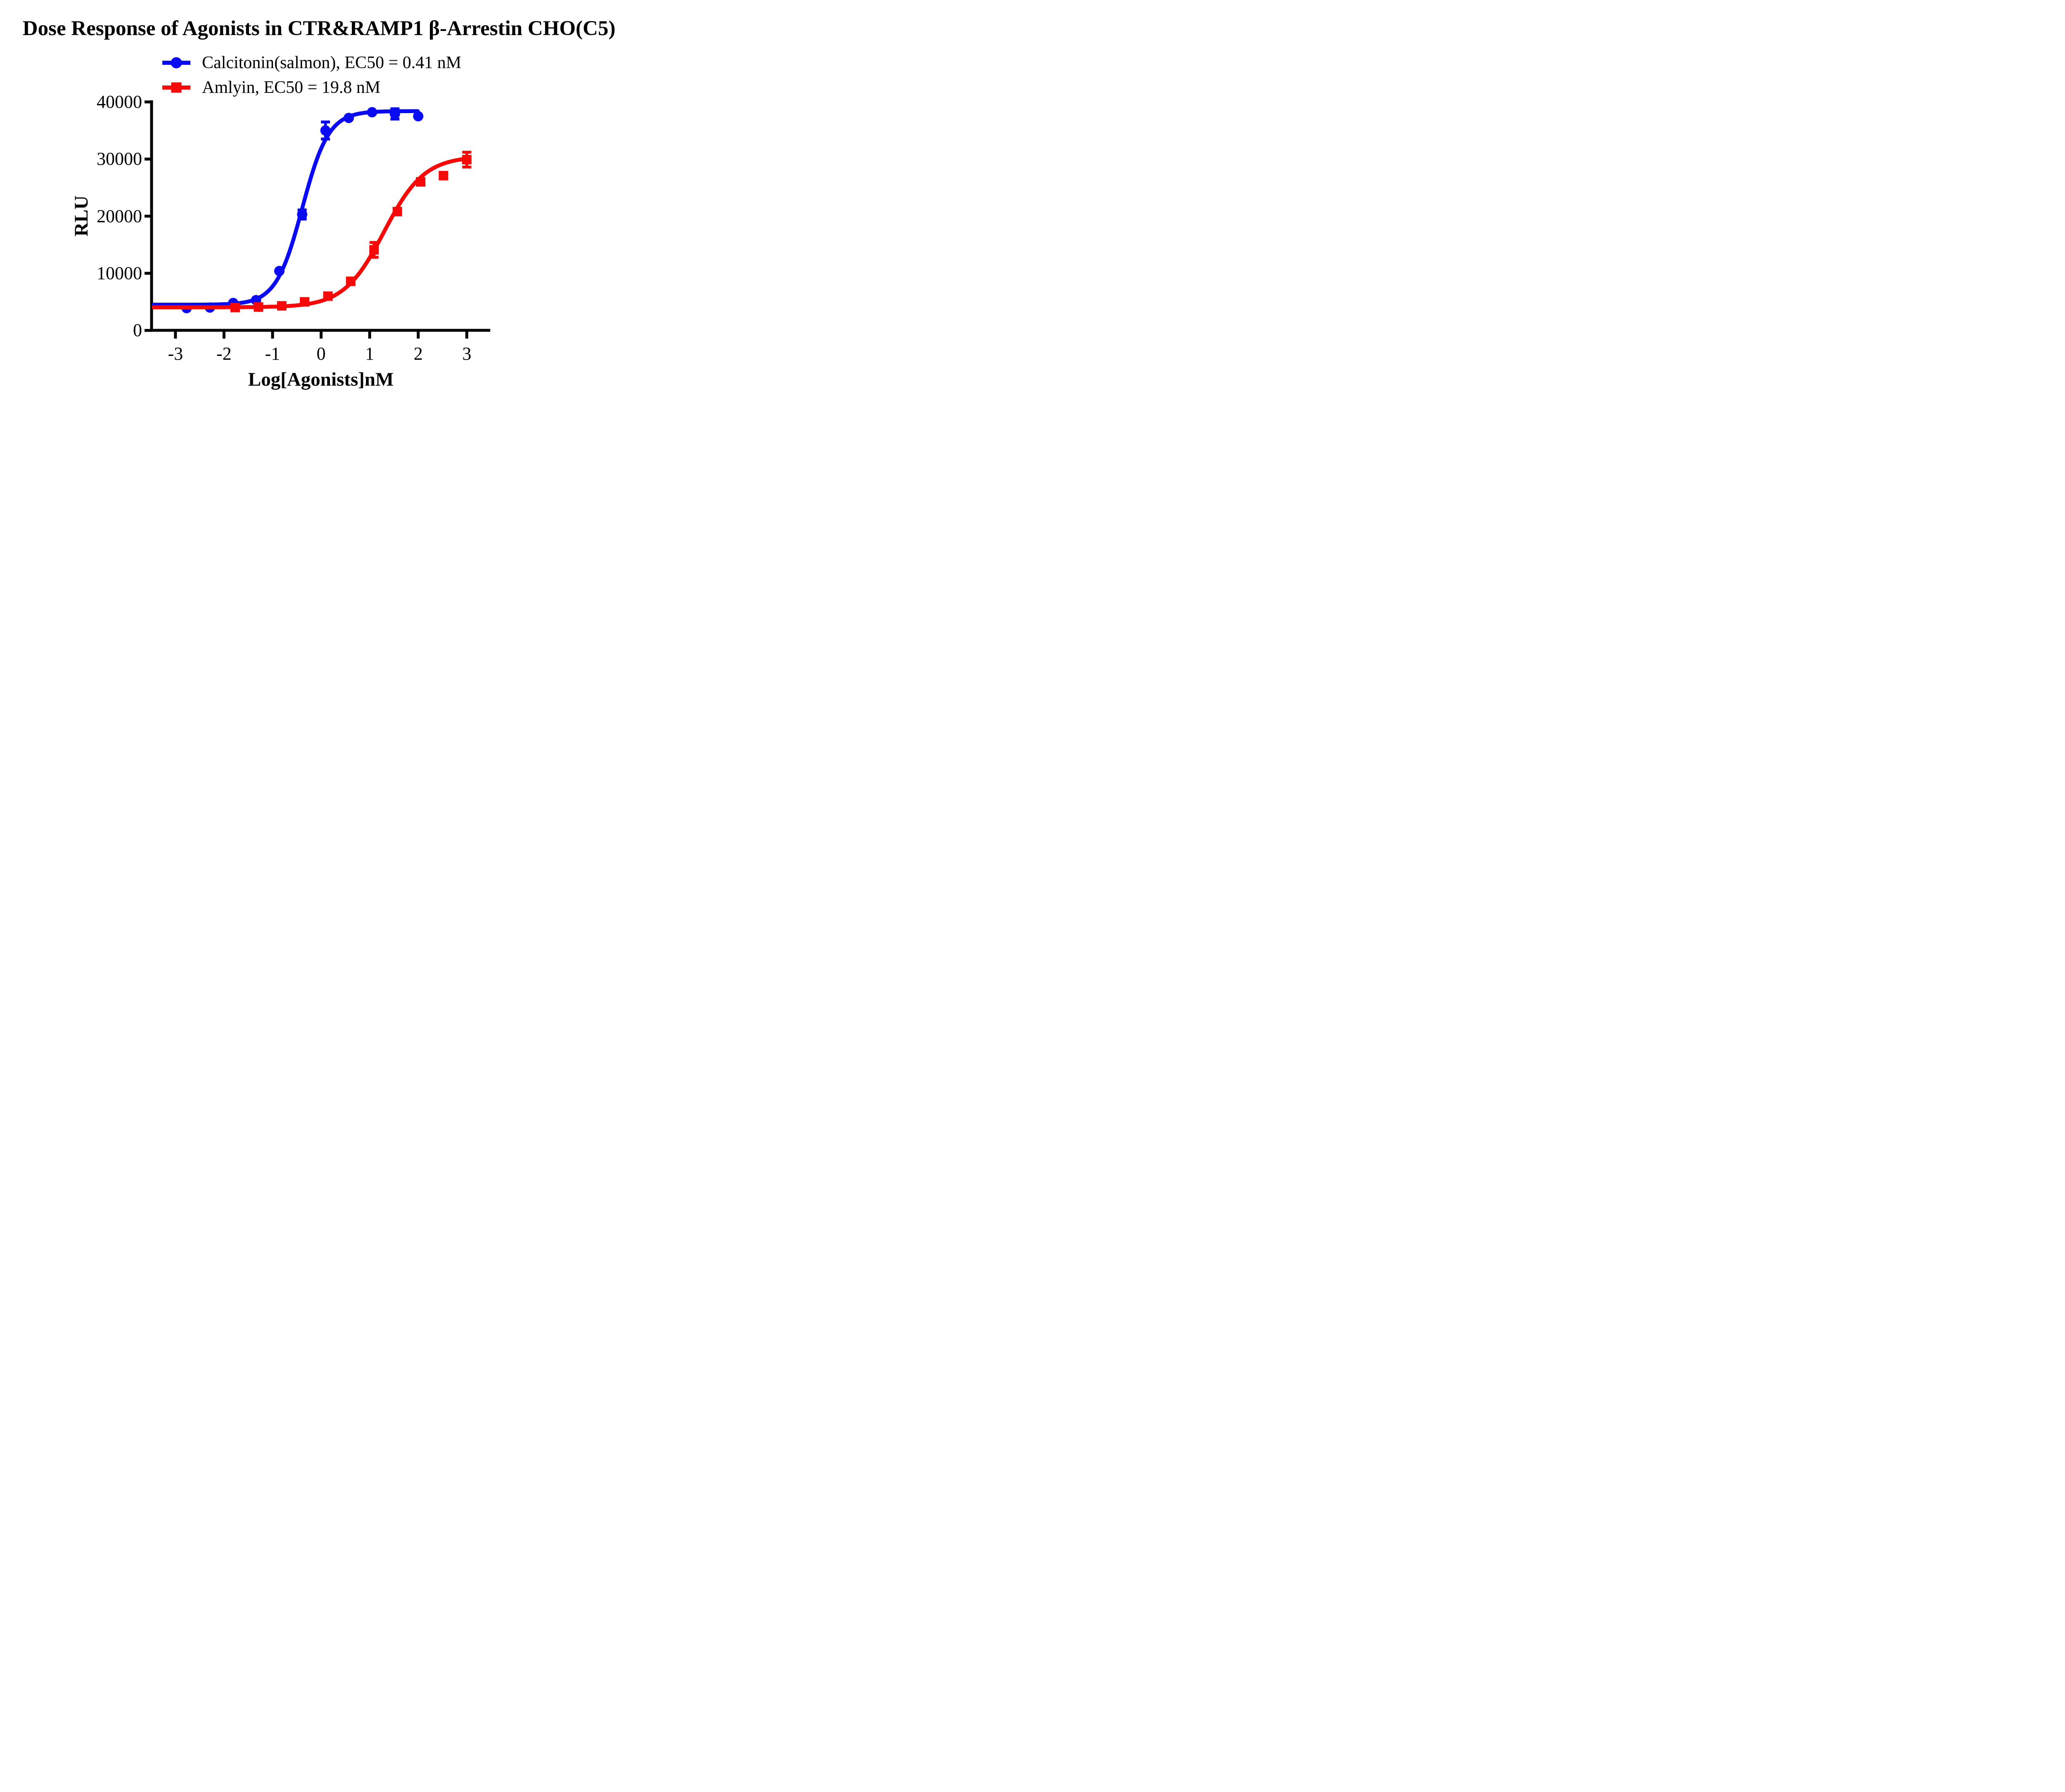 This screenshot has width=2065, height=1792. I want to click on x-tick-label: 3, so click(467, 354).